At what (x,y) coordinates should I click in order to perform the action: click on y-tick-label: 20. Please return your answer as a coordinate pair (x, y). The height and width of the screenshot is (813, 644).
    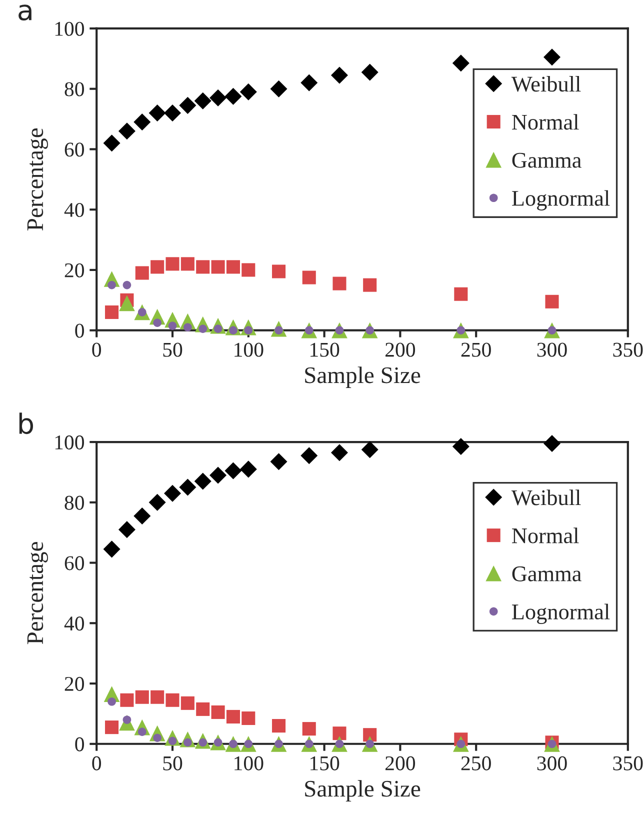
    Looking at the image, I should click on (74, 270).